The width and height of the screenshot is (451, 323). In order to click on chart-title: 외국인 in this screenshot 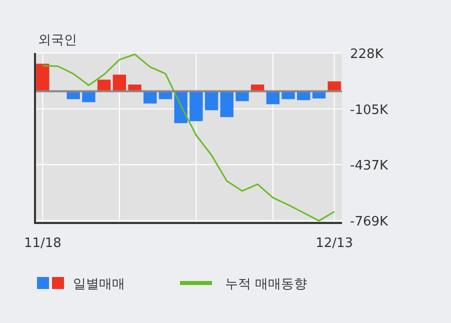, I will do `click(57, 40)`.